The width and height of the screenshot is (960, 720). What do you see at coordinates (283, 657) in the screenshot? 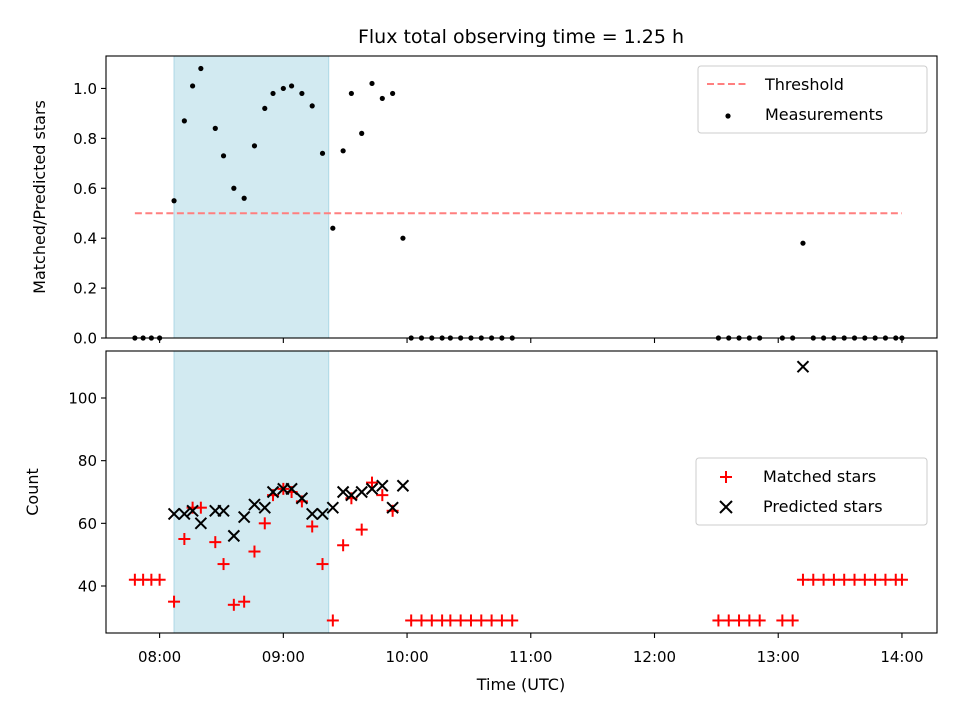
I see `x-tick-label: 09:00` at bounding box center [283, 657].